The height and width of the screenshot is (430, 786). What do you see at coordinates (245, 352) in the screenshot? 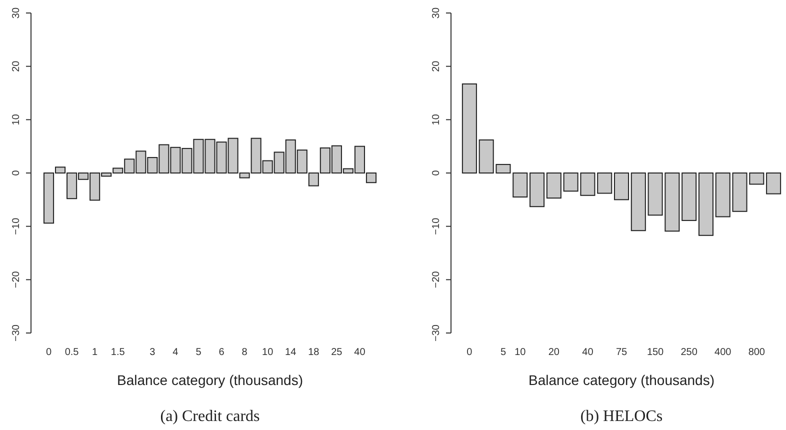
I see `x-tick-label: 8` at bounding box center [245, 352].